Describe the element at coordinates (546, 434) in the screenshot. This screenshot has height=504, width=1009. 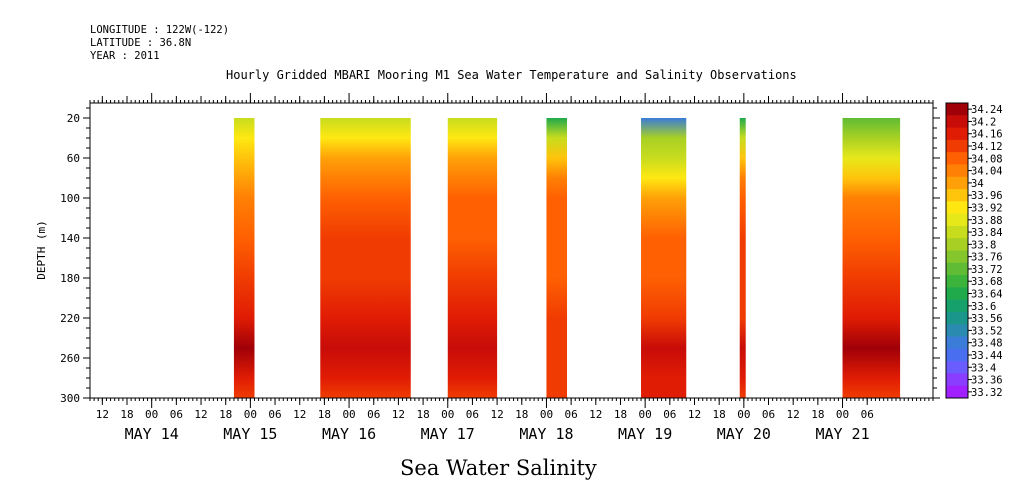
I see `x-day-label: MAY 18` at that location.